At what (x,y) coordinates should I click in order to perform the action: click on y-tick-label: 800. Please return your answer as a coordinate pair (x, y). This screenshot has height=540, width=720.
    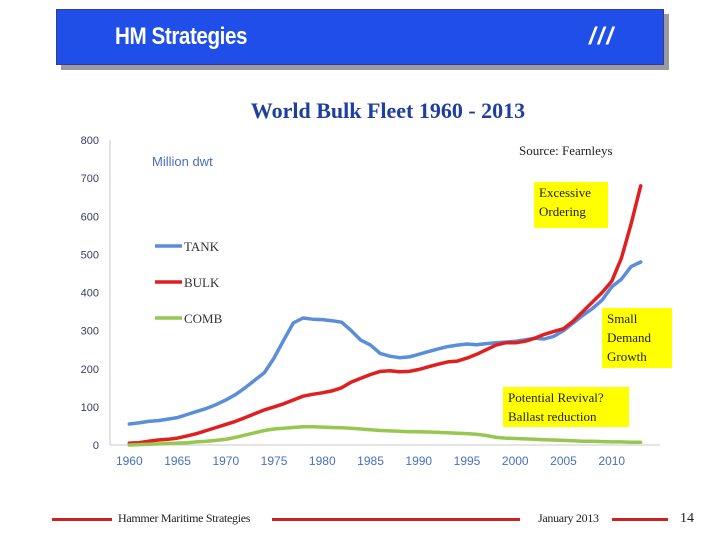
    Looking at the image, I should click on (90, 141).